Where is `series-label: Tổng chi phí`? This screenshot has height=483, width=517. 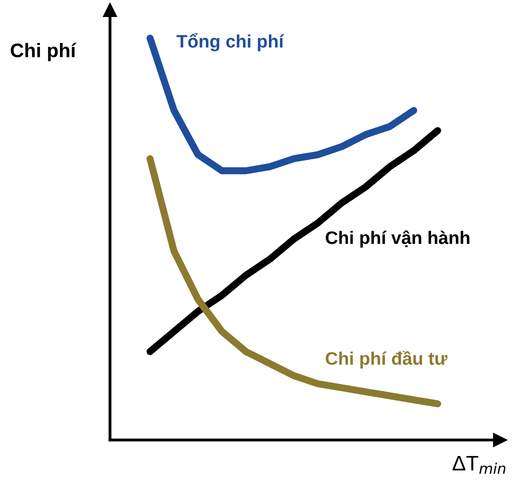 series-label: Tổng chi phí is located at coordinates (230, 42).